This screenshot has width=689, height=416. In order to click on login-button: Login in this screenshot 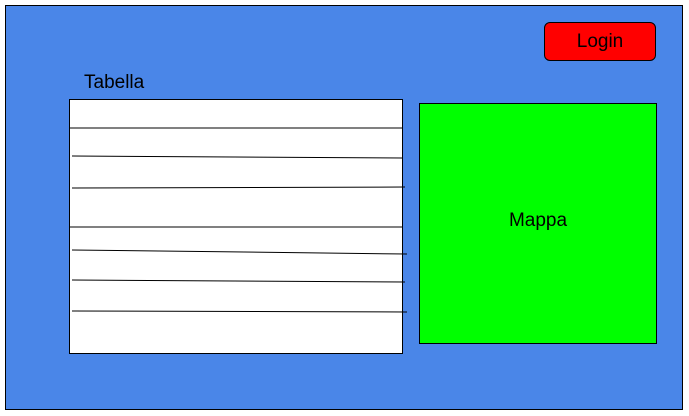, I will do `click(600, 41)`.